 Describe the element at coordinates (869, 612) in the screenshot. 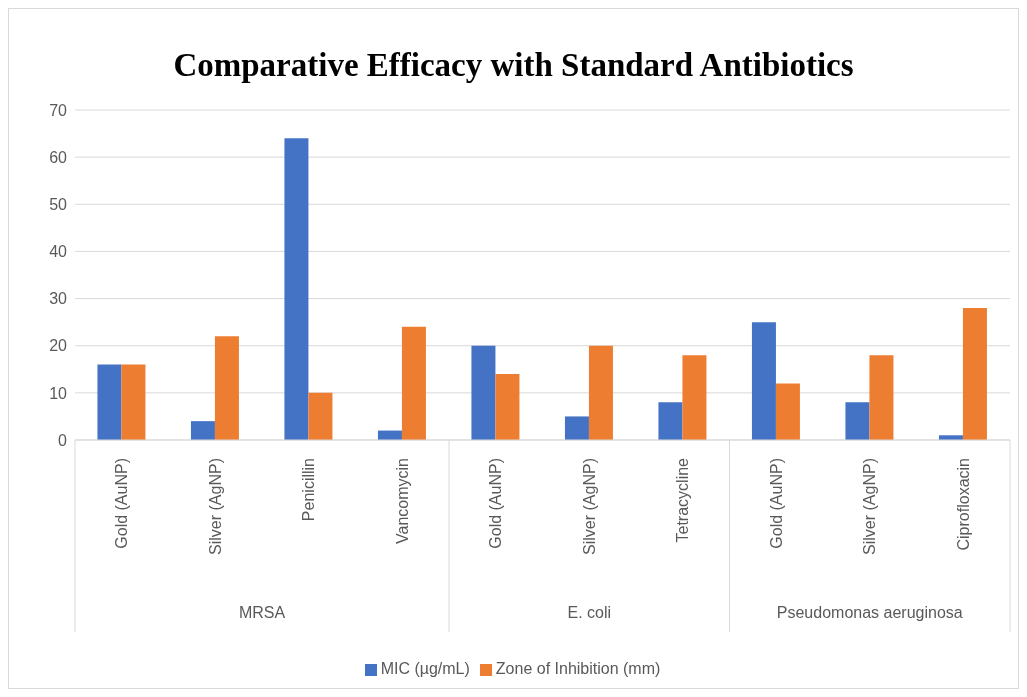

I see `text: Pseudomonas aeruginosa` at that location.